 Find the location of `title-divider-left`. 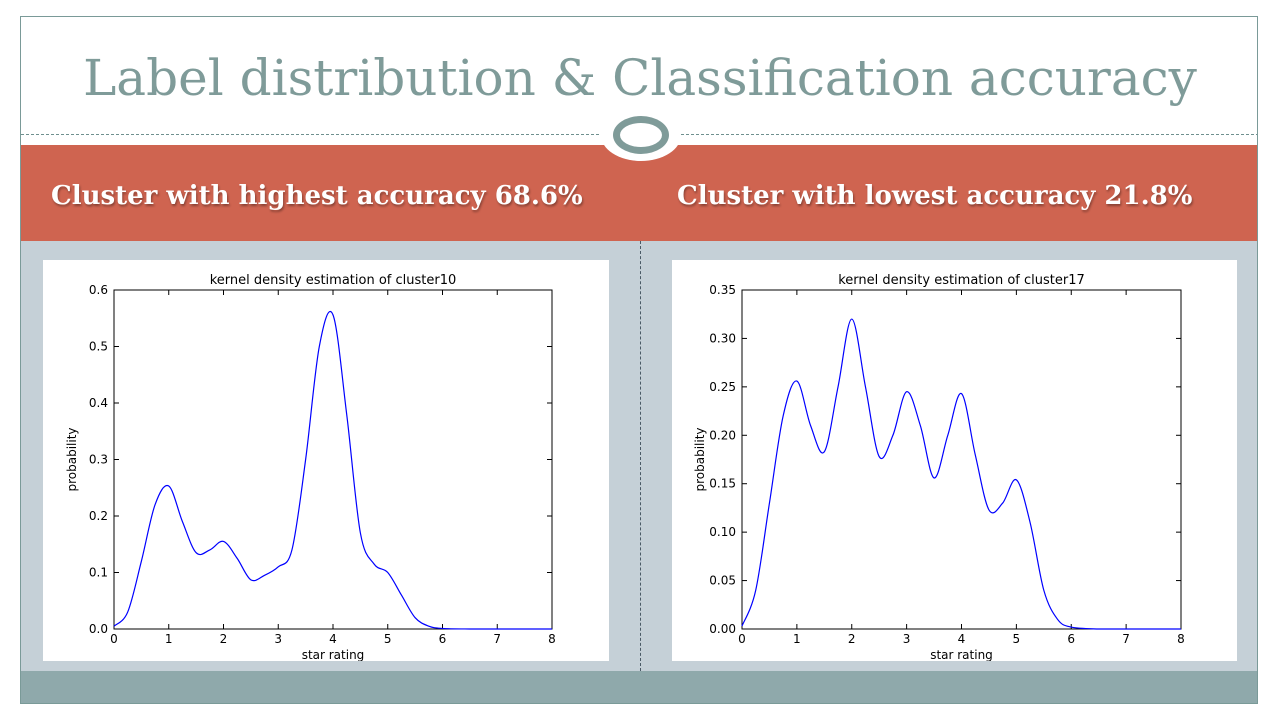

title-divider-left is located at coordinates (310, 134).